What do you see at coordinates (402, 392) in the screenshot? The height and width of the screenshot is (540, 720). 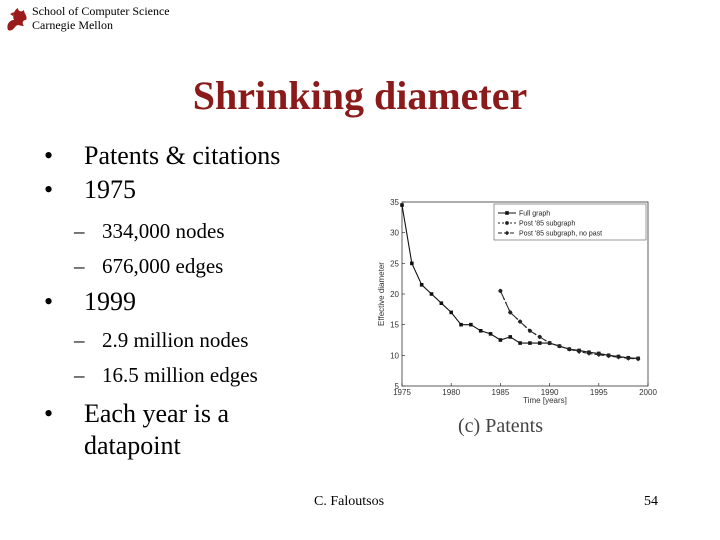 I see `x-tick-label: 1975` at bounding box center [402, 392].